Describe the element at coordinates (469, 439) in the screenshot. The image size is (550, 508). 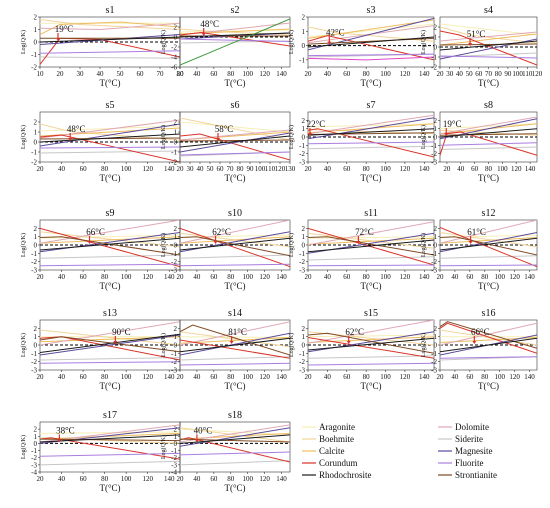
I see `legend-label: Siderite` at that location.